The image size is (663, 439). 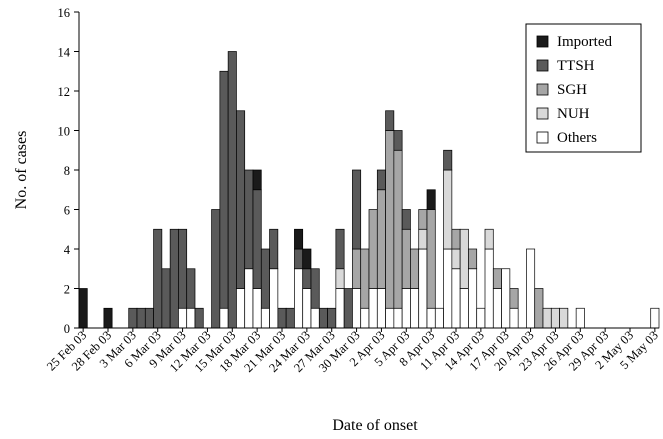 I want to click on y-tick-label: 10, so click(x=64, y=132).